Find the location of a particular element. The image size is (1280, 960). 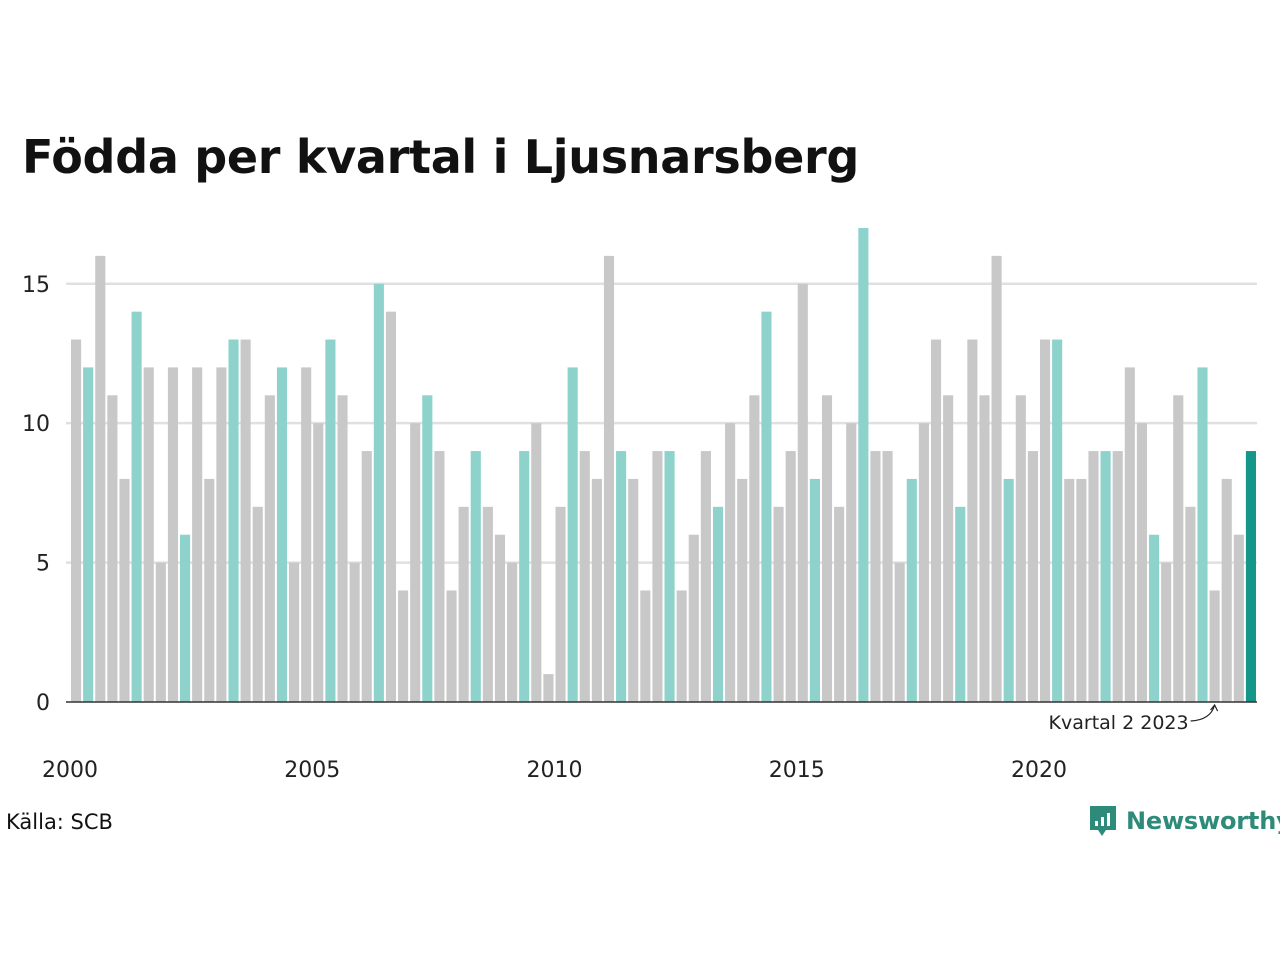

bar-2008-q2 is located at coordinates (475, 576).